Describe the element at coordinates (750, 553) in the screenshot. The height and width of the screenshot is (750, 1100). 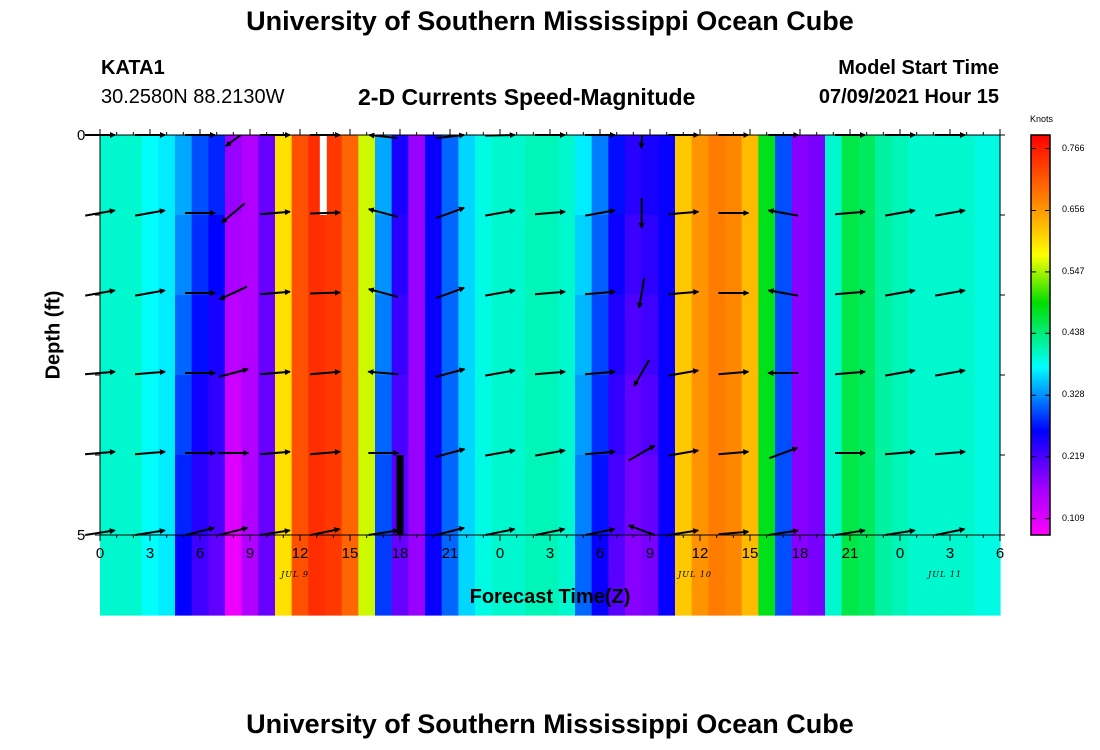
I see `x-tick-label: 15` at that location.